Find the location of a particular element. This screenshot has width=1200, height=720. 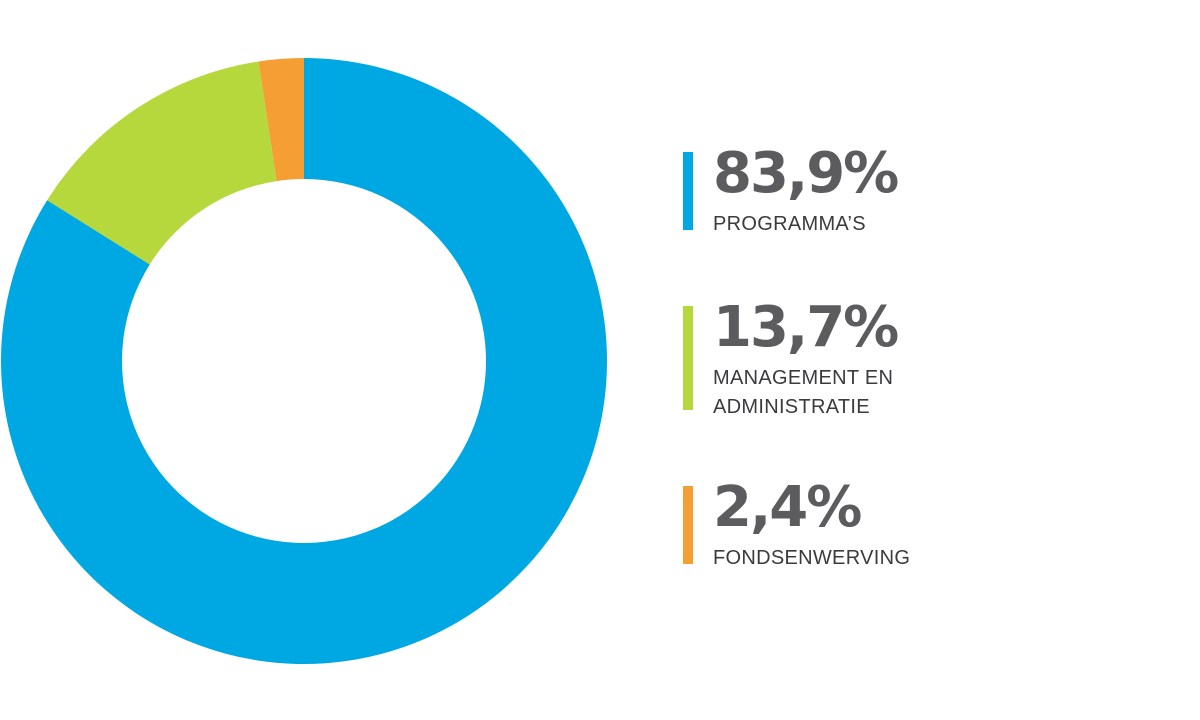

legend-item-fondsenwerving: 2,4% FONDSENWERVING is located at coordinates (933, 522).